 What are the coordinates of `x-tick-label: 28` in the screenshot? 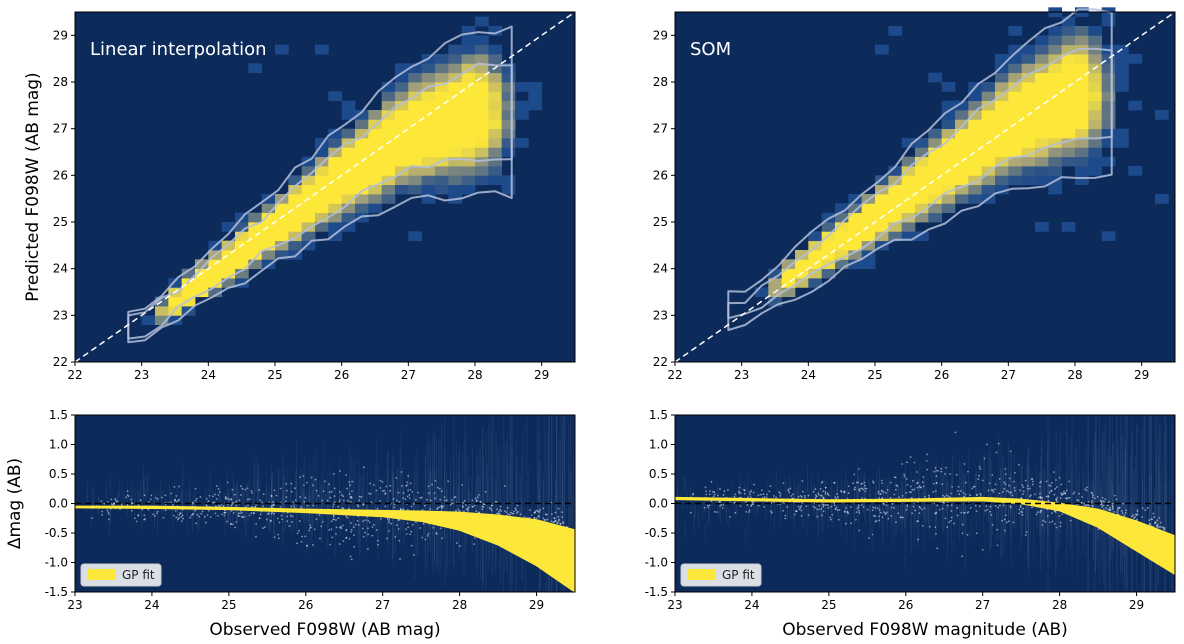 It's located at (1074, 375).